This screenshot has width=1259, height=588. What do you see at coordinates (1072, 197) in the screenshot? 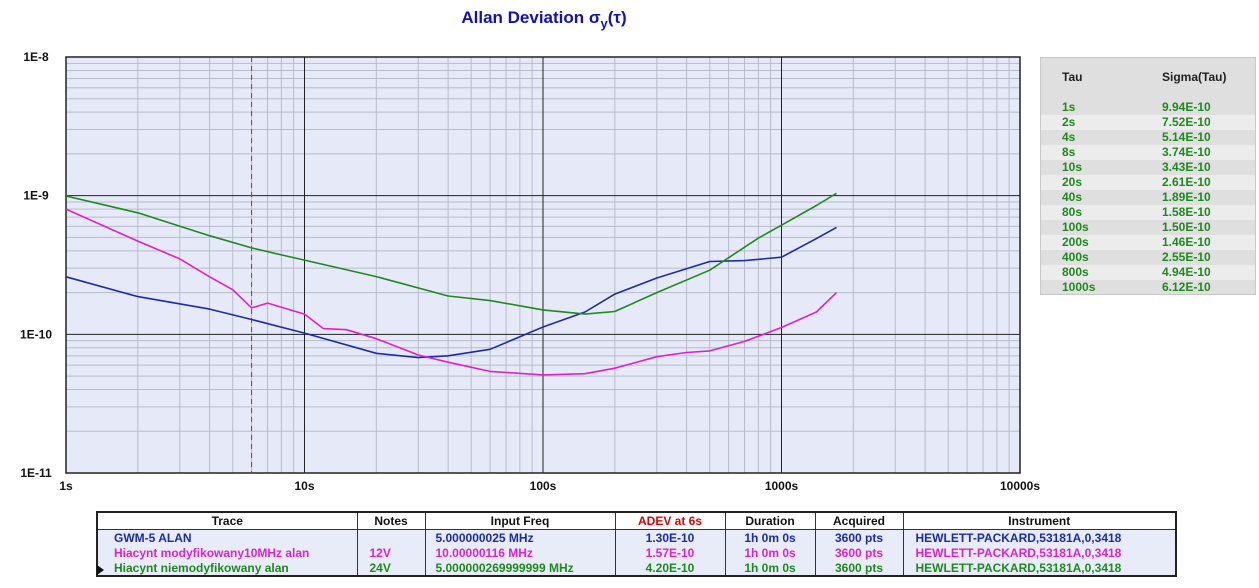
I see `tau-value: 40s` at bounding box center [1072, 197].